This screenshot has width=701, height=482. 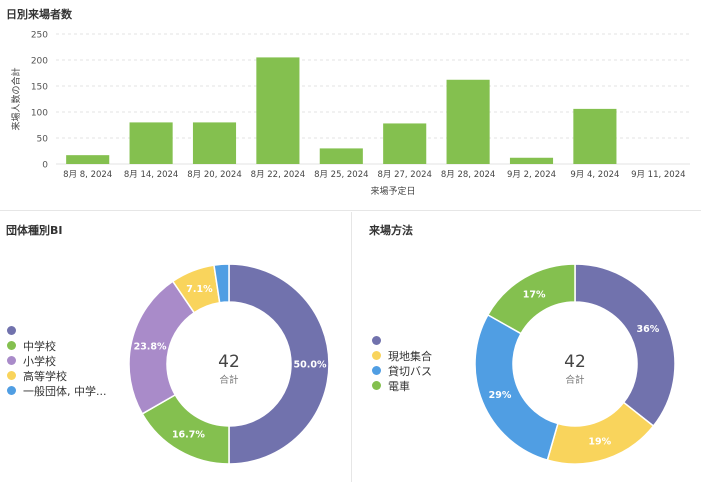 I want to click on x-tick-label: 8月 28, 2024, so click(x=468, y=175).